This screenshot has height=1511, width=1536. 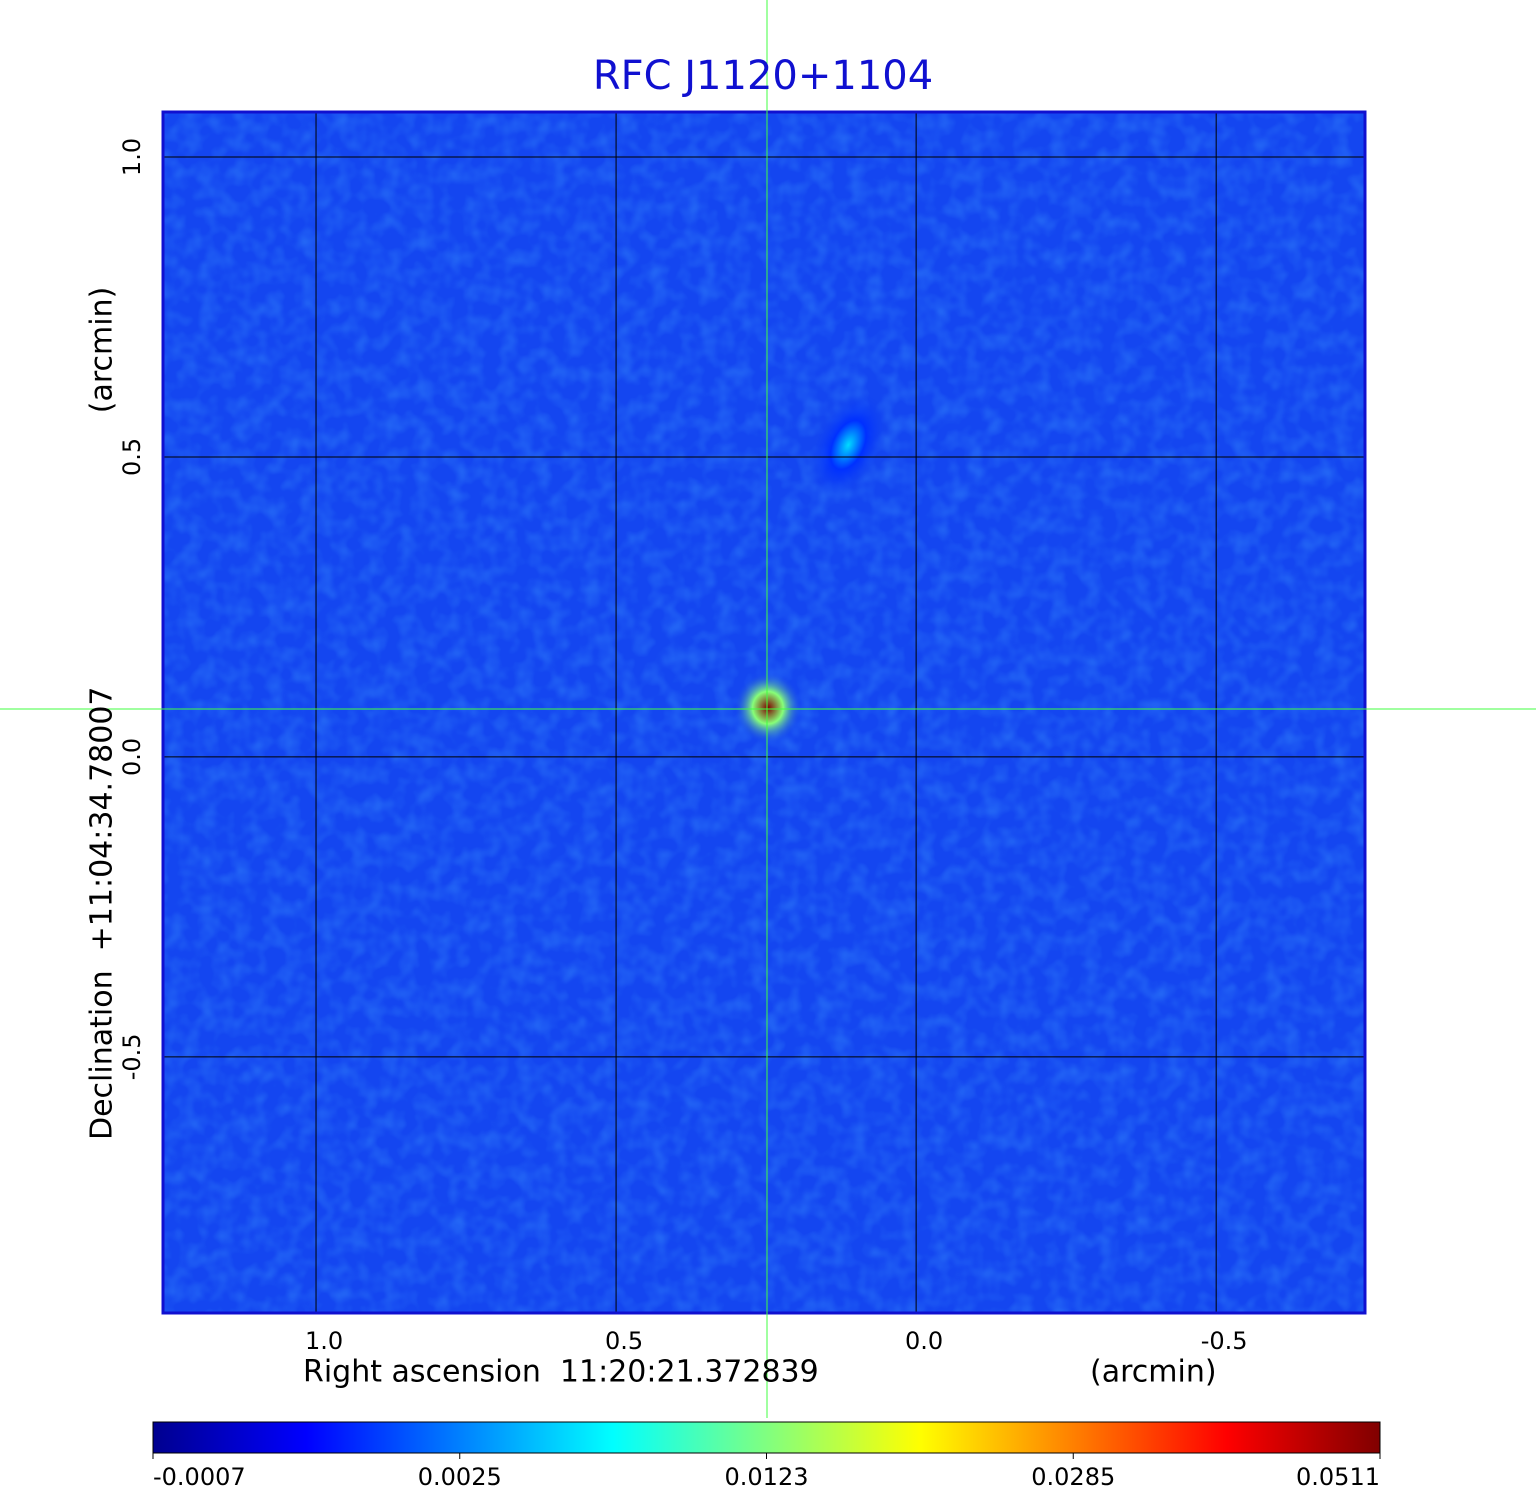 I want to click on y-axis-label: Declination +11:04:34.78007, so click(x=102, y=913).